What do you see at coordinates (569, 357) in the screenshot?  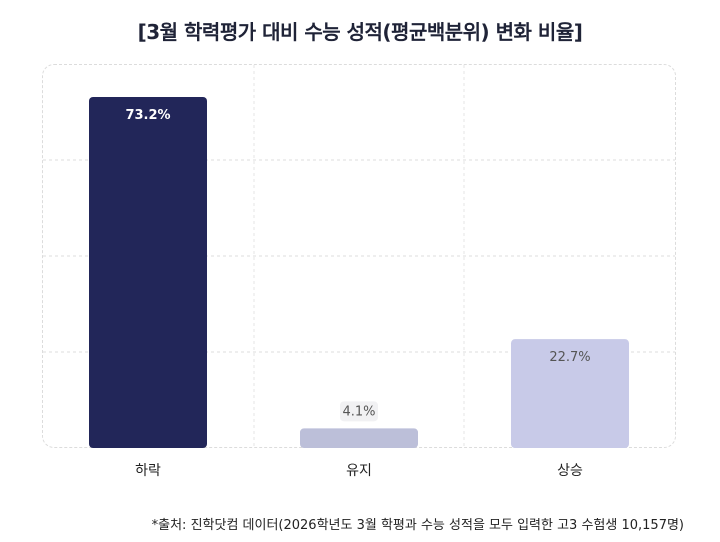 I see `data-label: 22.7%` at bounding box center [569, 357].